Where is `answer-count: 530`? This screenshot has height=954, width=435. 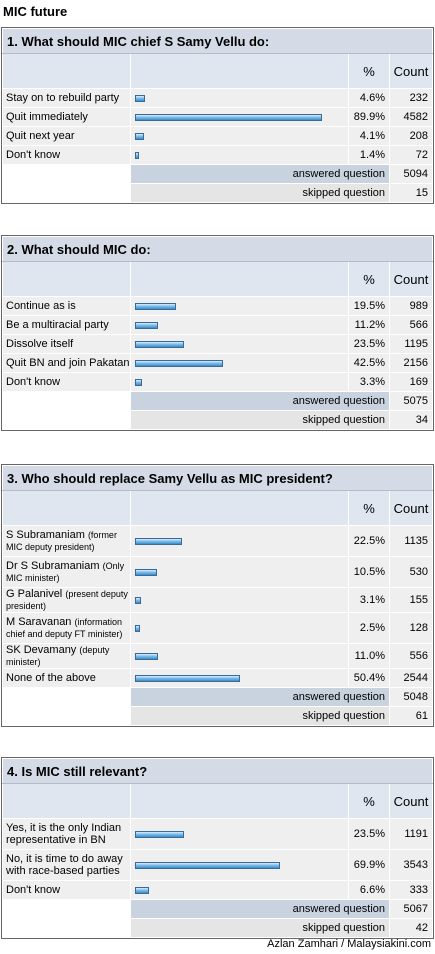
answer-count: 530 is located at coordinates (411, 572).